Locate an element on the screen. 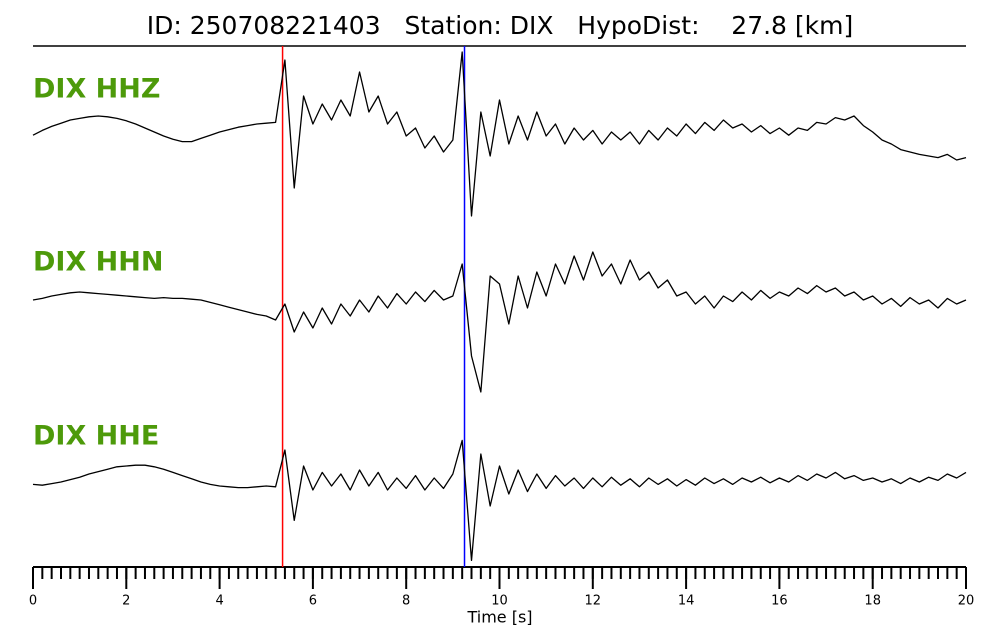  x-tick-label: 20 is located at coordinates (966, 601).